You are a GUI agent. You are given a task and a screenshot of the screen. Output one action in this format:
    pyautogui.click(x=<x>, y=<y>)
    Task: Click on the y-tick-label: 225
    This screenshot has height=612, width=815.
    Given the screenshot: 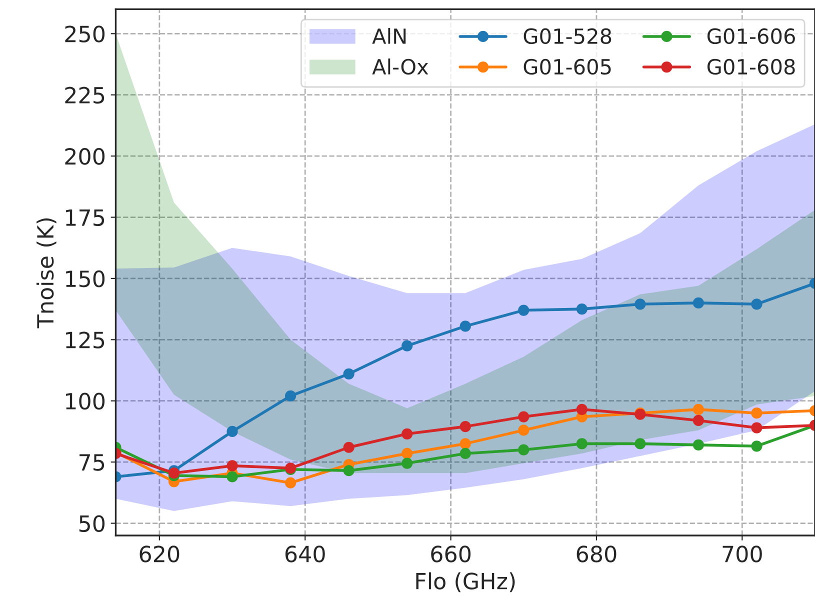 What is the action you would take?
    pyautogui.click(x=84, y=95)
    